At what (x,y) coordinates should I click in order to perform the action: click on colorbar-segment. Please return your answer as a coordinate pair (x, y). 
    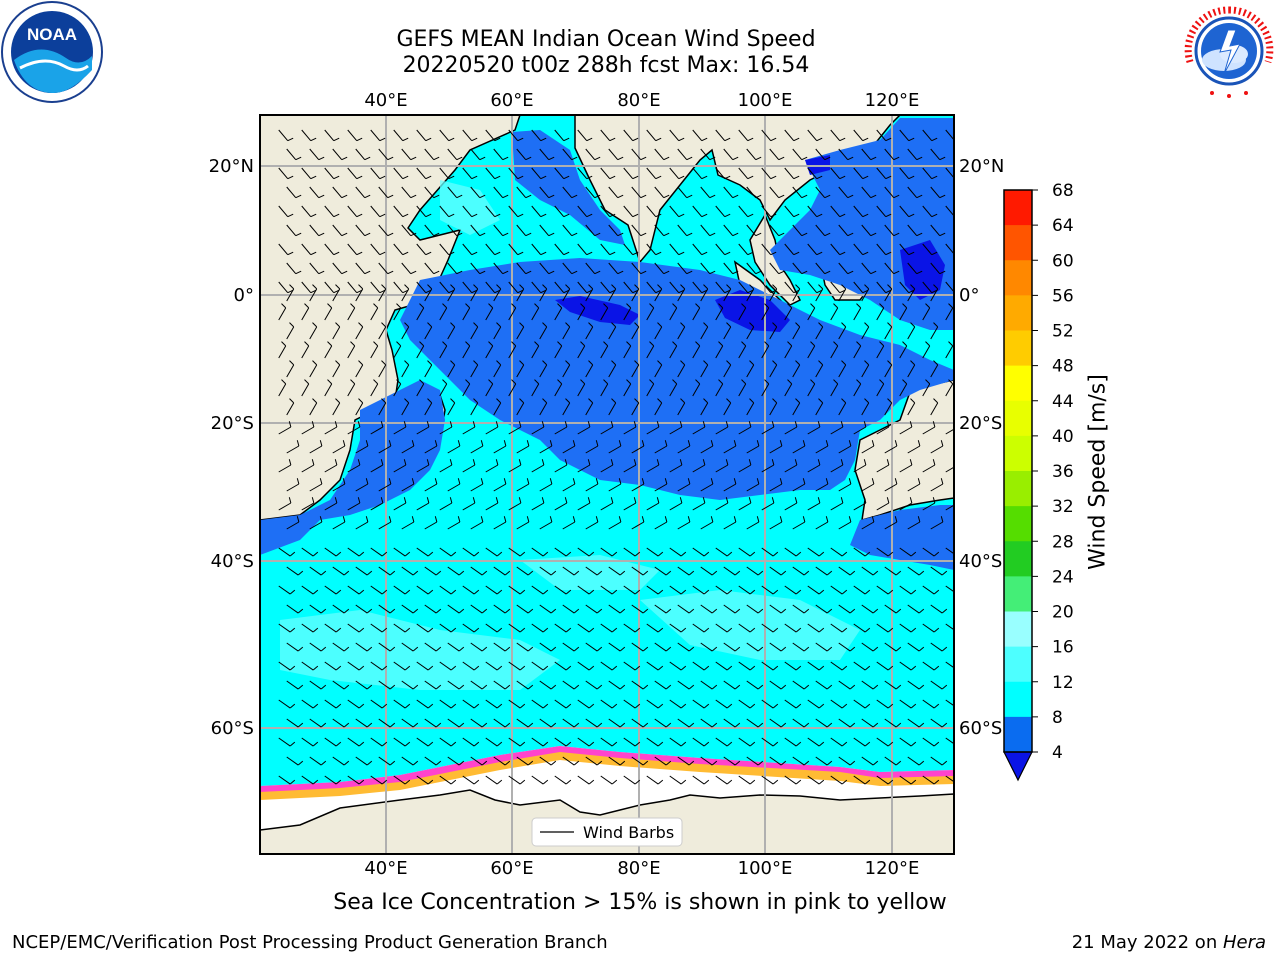
    Looking at the image, I should click on (1018, 243).